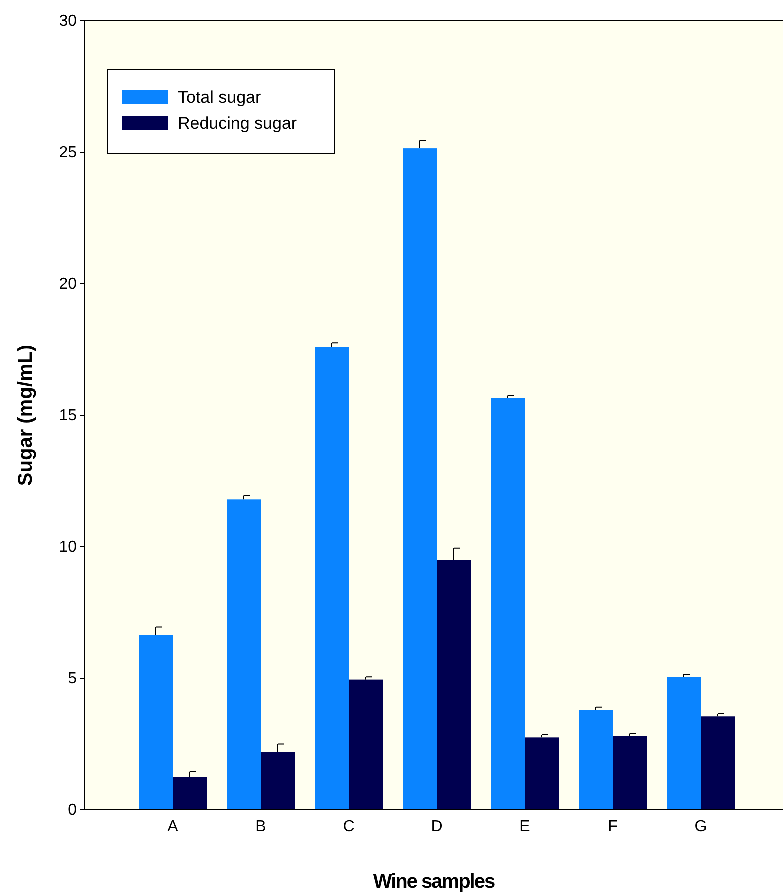 The width and height of the screenshot is (784, 894). What do you see at coordinates (261, 827) in the screenshot?
I see `x-tick-label: B` at bounding box center [261, 827].